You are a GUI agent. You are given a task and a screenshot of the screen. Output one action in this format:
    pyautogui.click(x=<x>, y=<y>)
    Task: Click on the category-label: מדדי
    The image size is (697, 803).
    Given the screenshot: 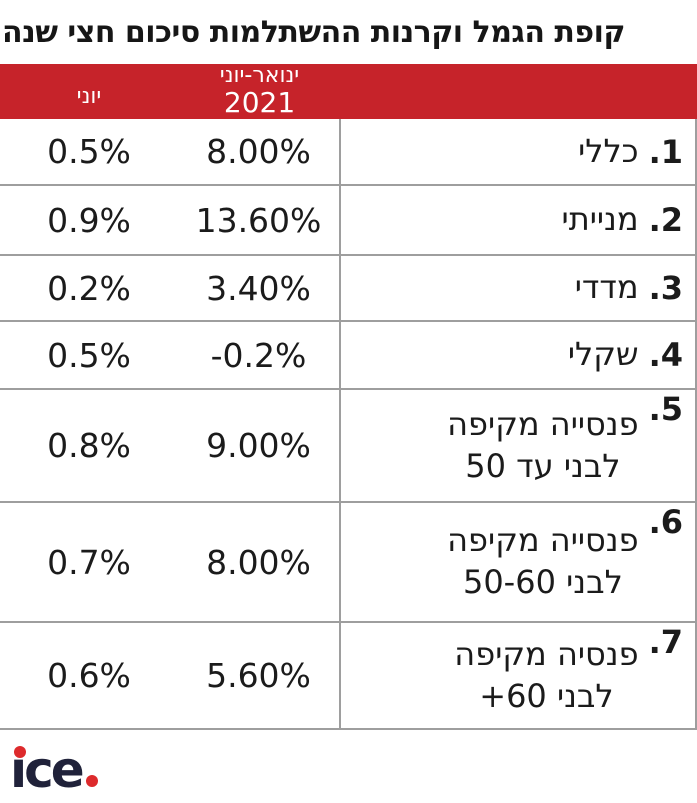 What is the action you would take?
    pyautogui.click(x=606, y=287)
    